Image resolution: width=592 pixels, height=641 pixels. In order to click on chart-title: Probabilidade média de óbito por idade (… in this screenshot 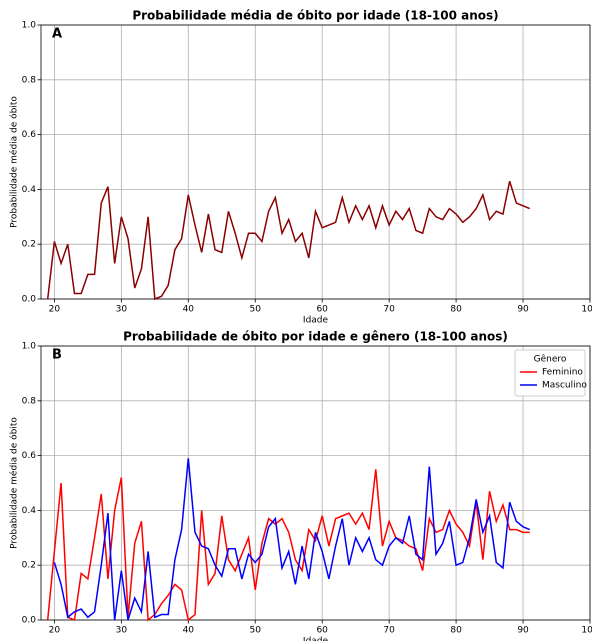, I will do `click(315, 16)`.